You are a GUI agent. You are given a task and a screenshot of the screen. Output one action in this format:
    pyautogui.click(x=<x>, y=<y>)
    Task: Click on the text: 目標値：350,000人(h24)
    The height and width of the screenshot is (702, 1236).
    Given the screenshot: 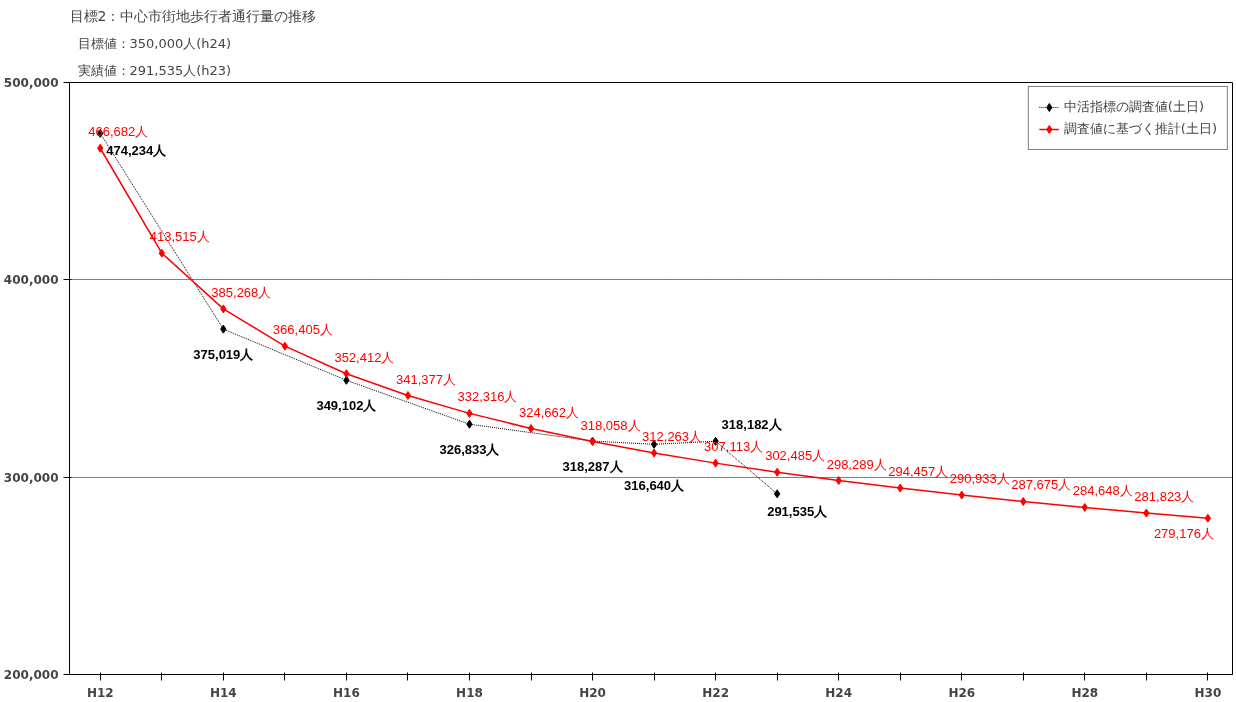 What is the action you would take?
    pyautogui.click(x=154, y=43)
    